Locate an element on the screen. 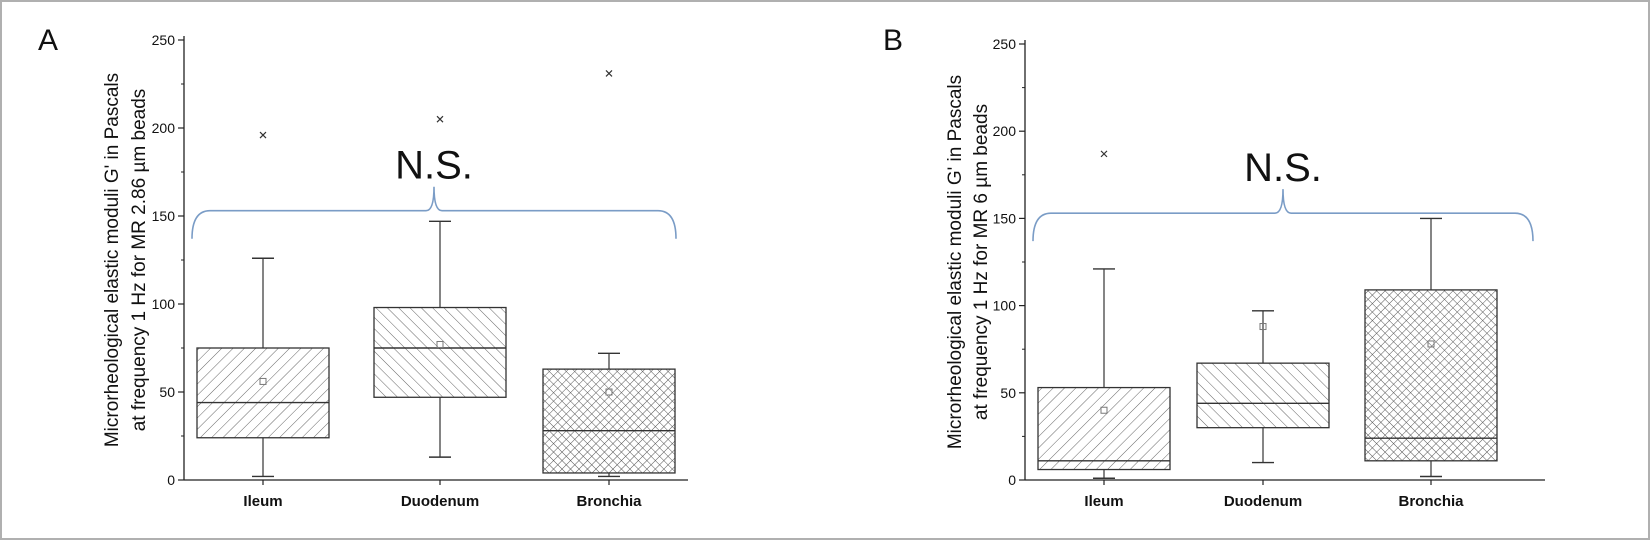 This screenshot has height=540, width=1650. panel-letter: B is located at coordinates (893, 40).